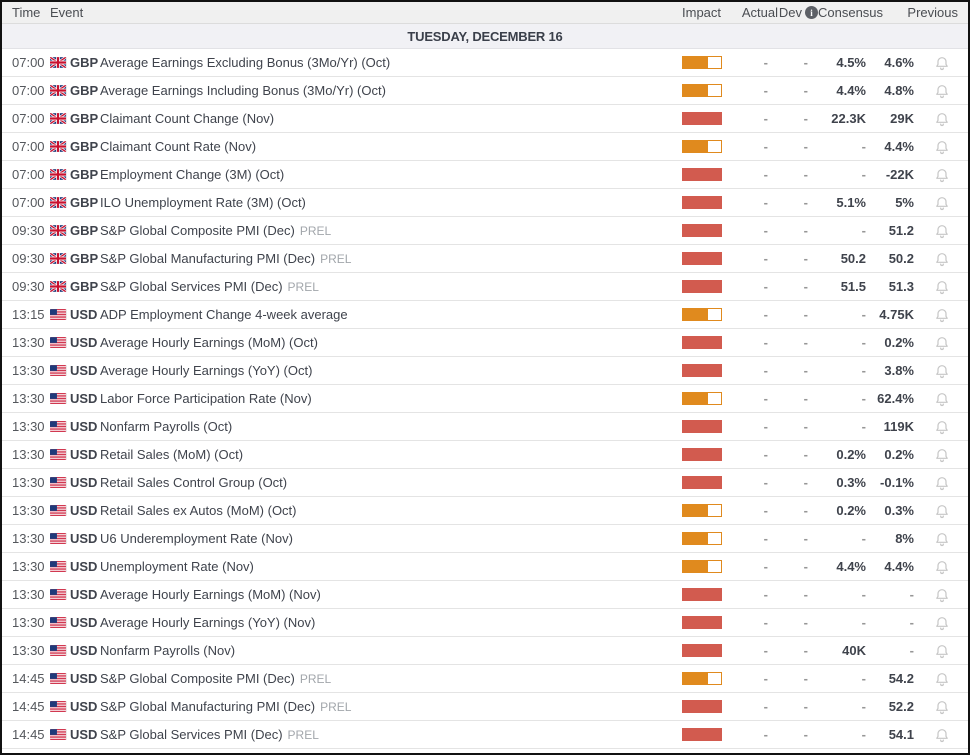 This screenshot has height=755, width=970. Describe the element at coordinates (390, 622) in the screenshot. I see `event-name: Average Hourly Earnings (YoY) (Nov)` at that location.